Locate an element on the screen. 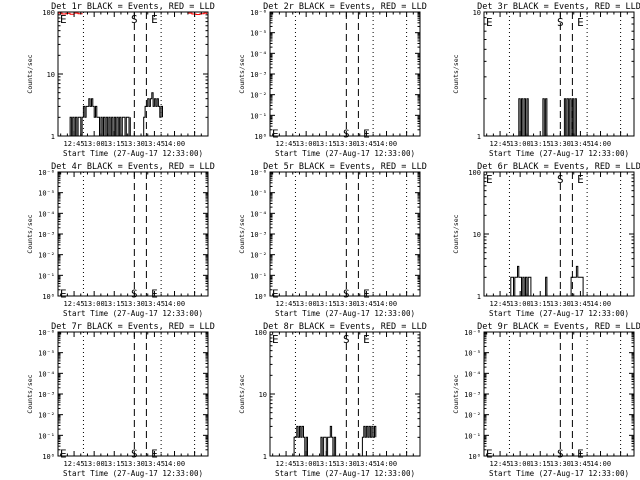 The image size is (640, 480). panel-title: Det 1r BLACK = Events, RED = LLD is located at coordinates (133, 7).